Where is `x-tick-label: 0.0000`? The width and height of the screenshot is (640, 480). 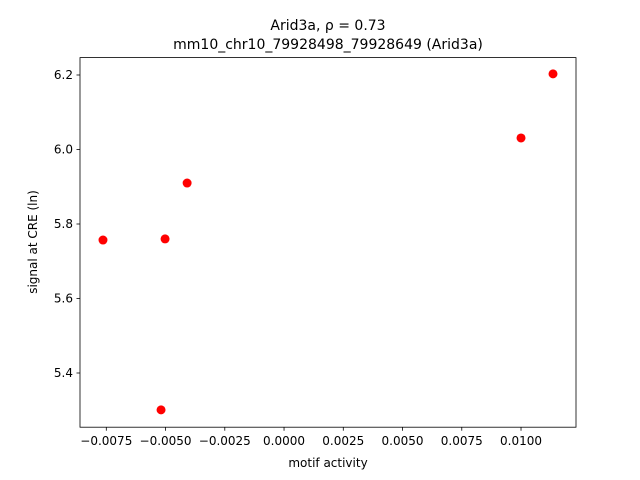
x-tick-label: 0.0000 is located at coordinates (284, 441).